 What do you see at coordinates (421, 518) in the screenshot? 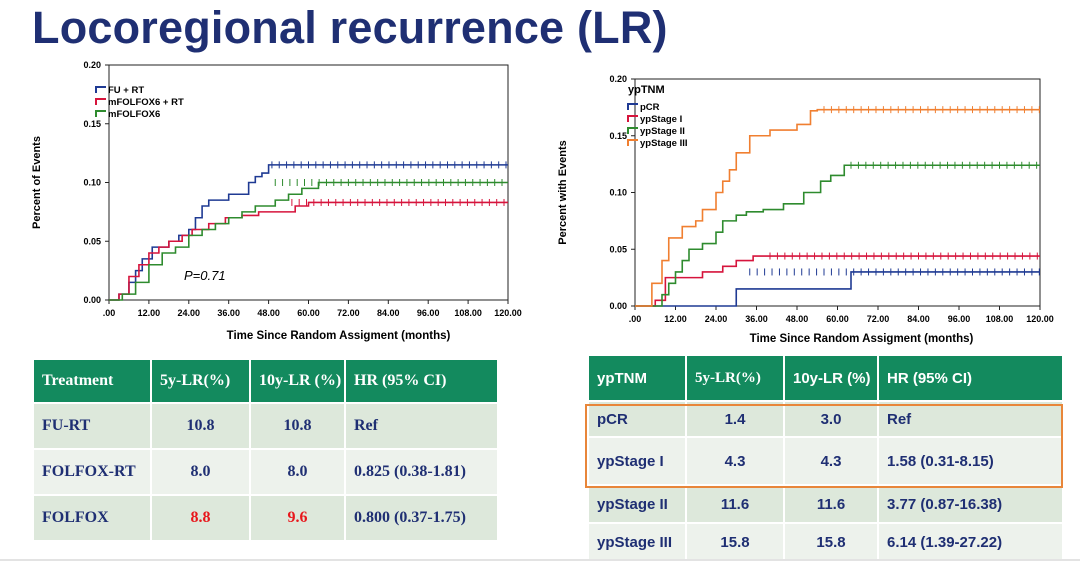
I see `cell-hr: 0.800 (0.37-1.75)` at bounding box center [421, 518].